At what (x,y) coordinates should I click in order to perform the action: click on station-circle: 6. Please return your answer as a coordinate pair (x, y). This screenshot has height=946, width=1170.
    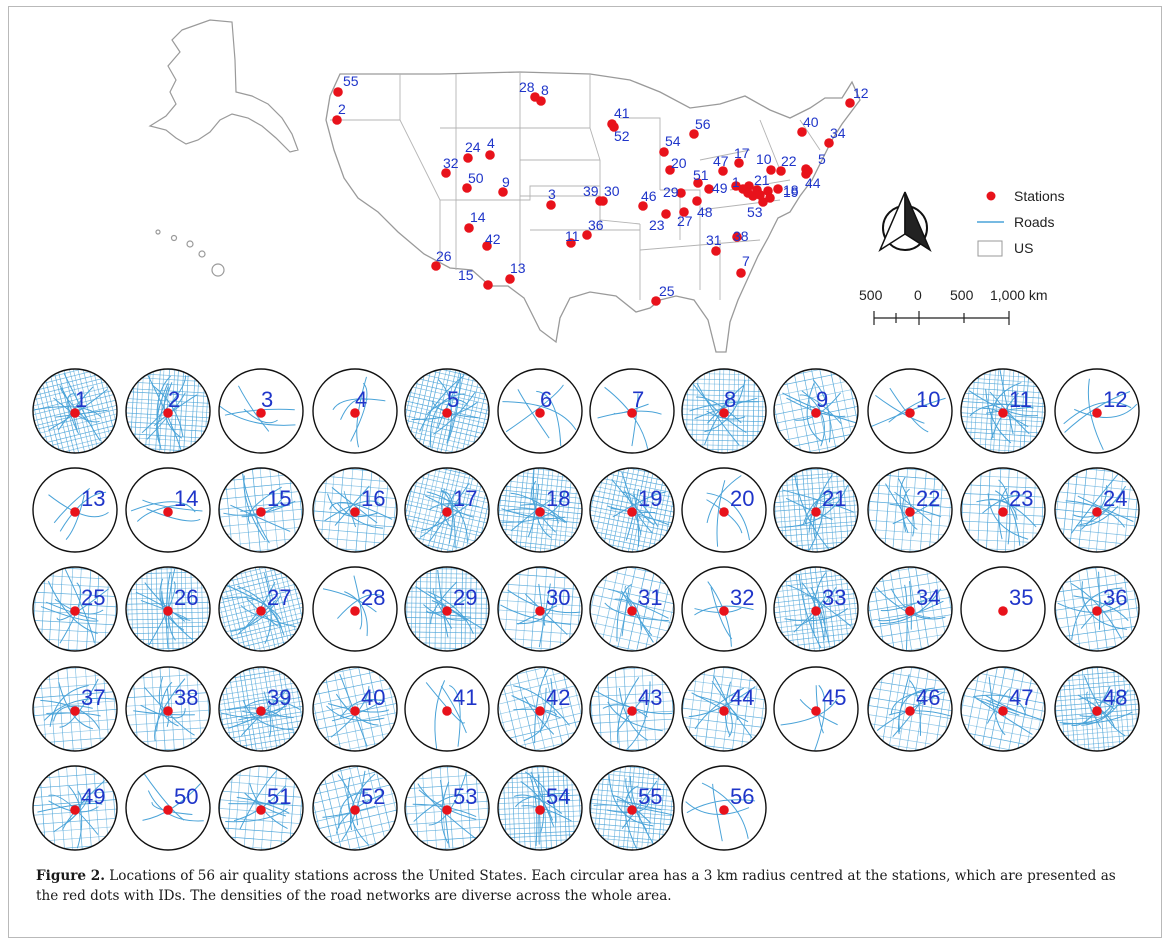
    Looking at the image, I should click on (540, 411).